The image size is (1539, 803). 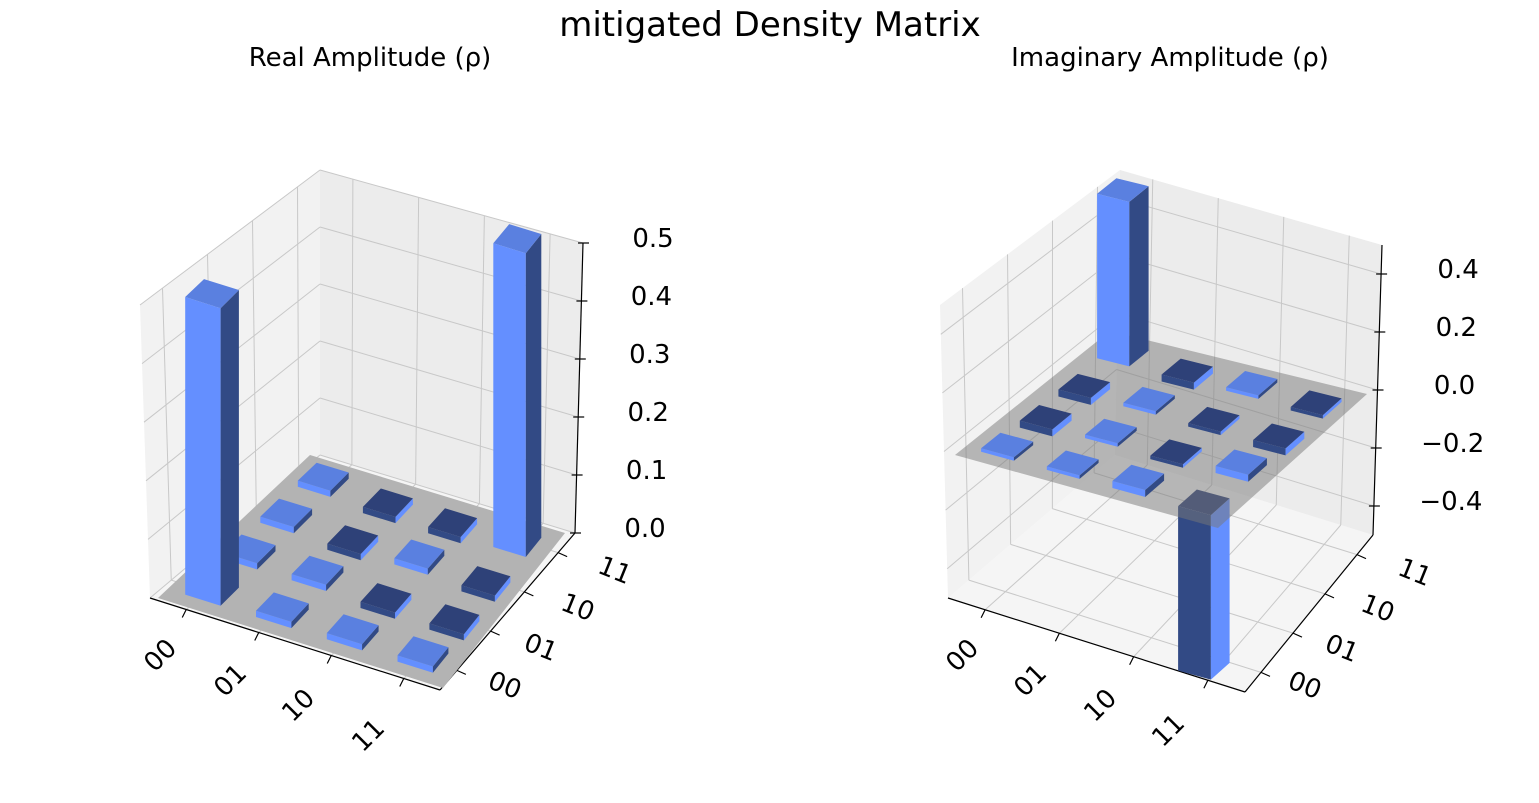 I want to click on floor-pane, so click(x=1160, y=573).